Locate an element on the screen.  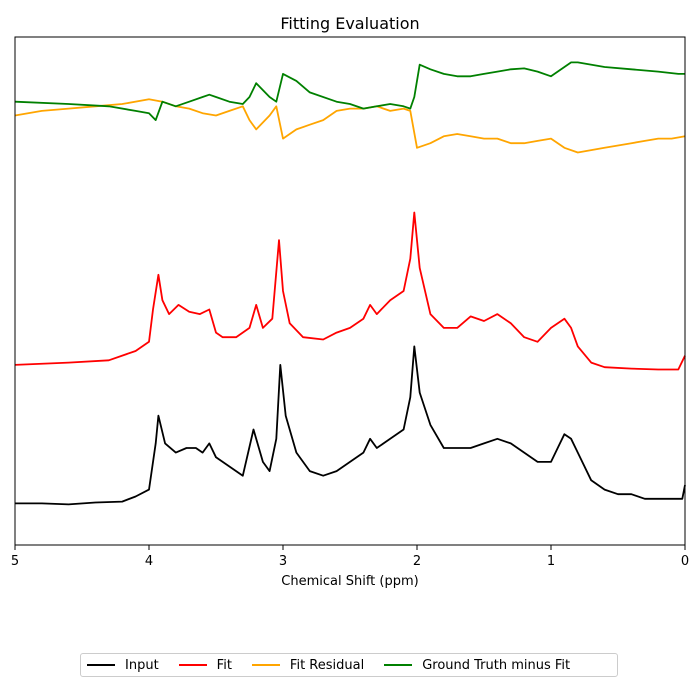
x-tick-label: 5 is located at coordinates (15, 561).